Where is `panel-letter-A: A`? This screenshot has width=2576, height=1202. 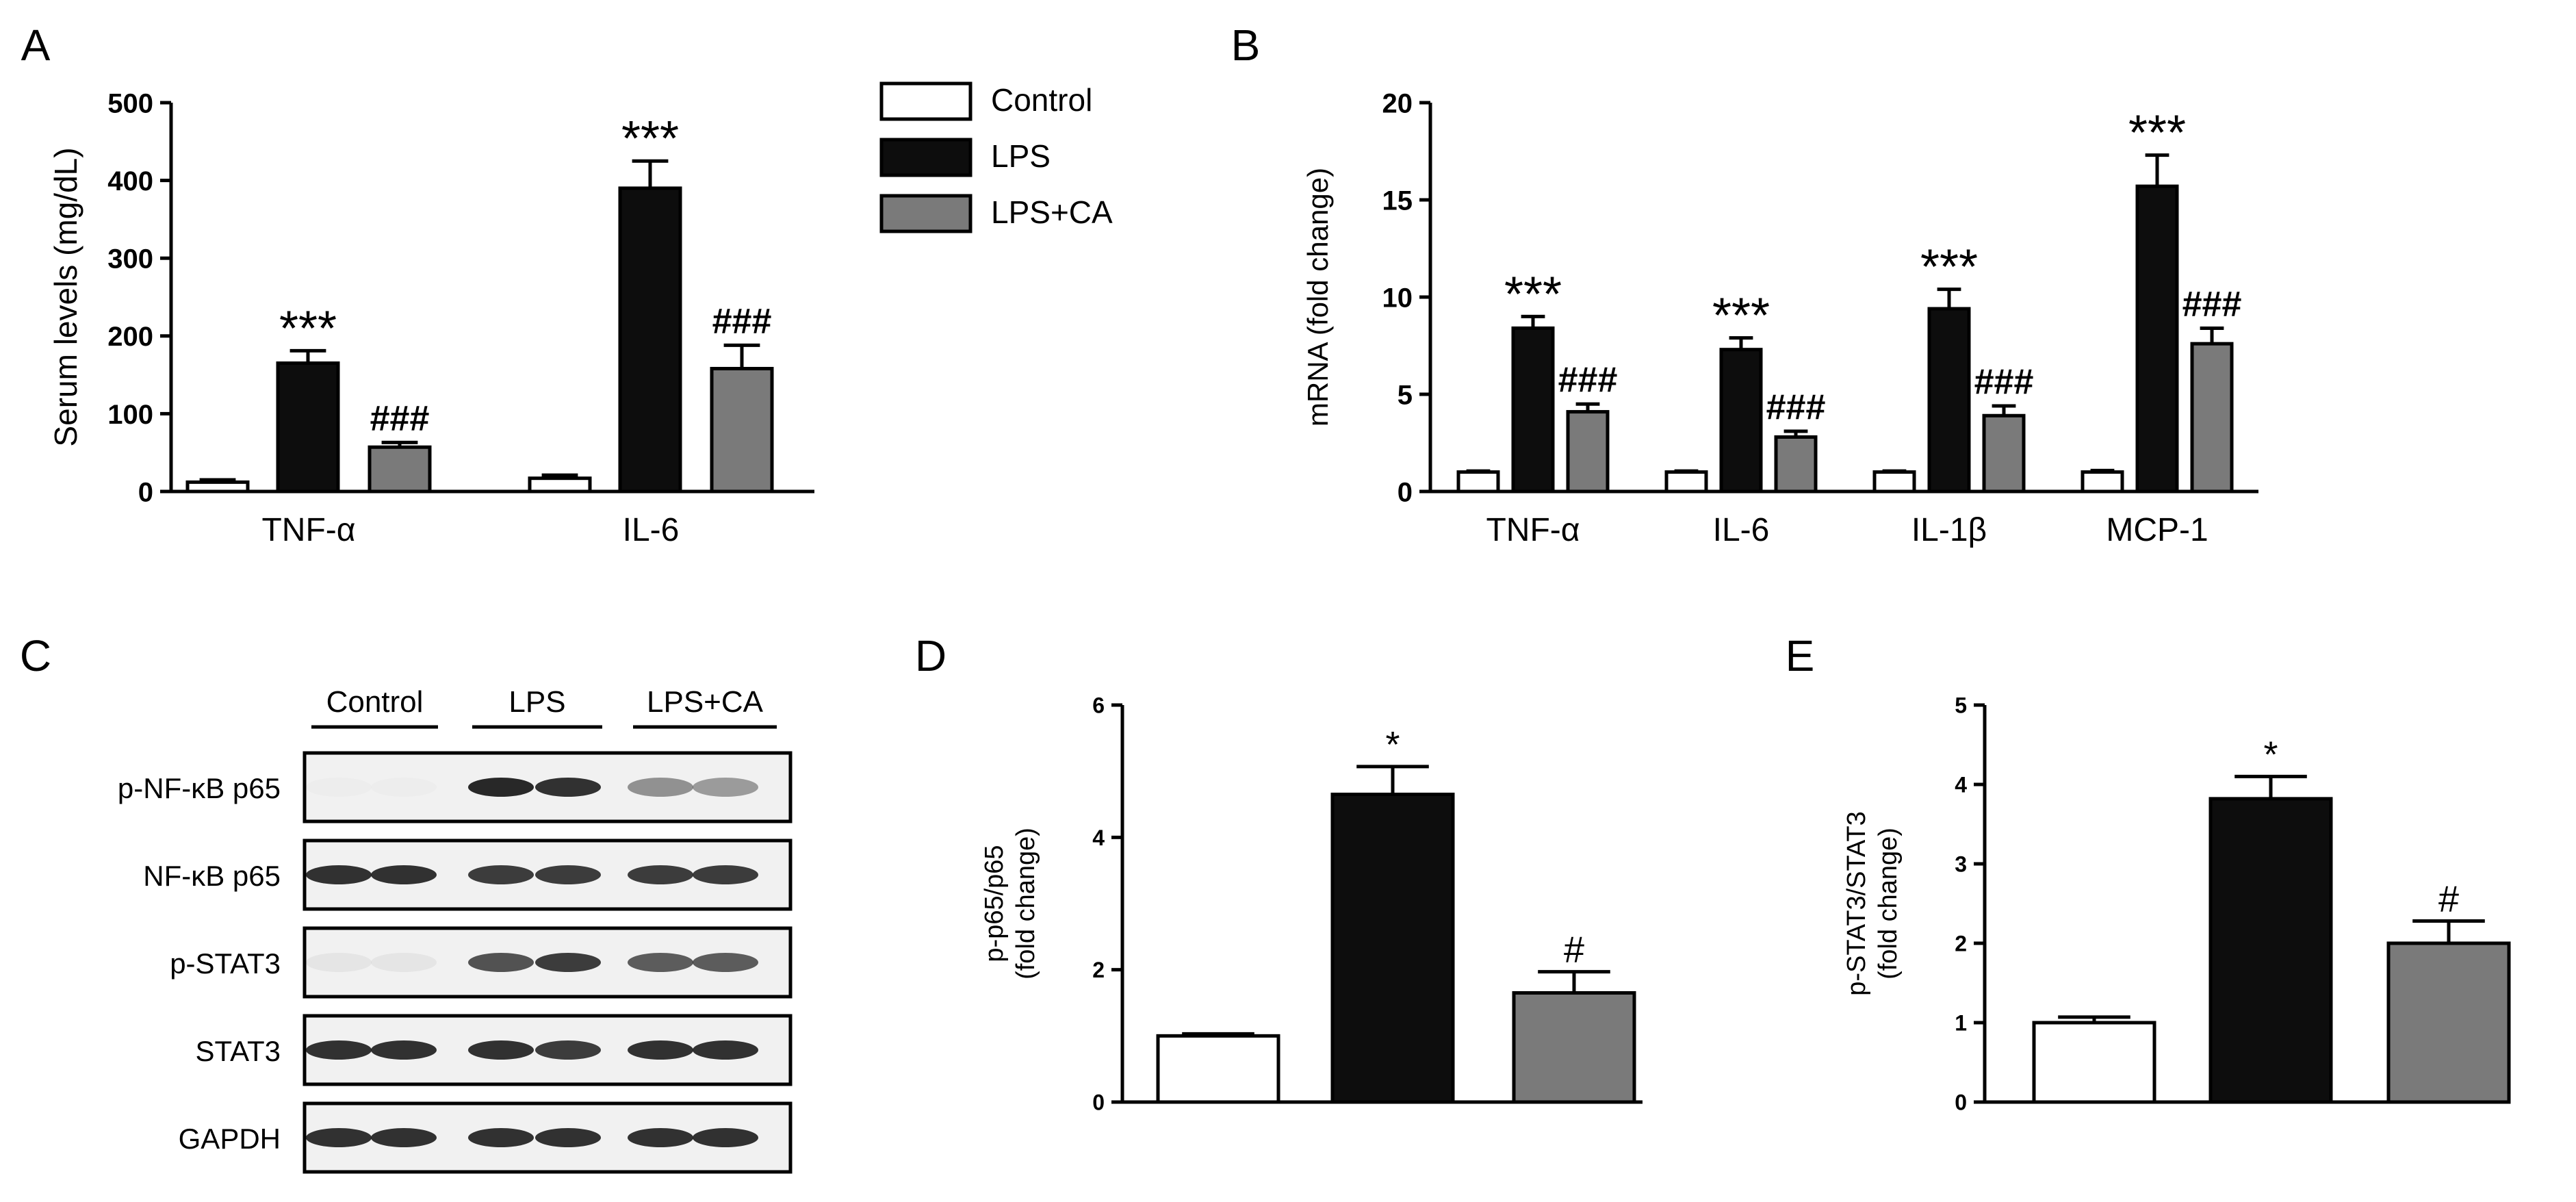
panel-letter-A: A is located at coordinates (36, 46).